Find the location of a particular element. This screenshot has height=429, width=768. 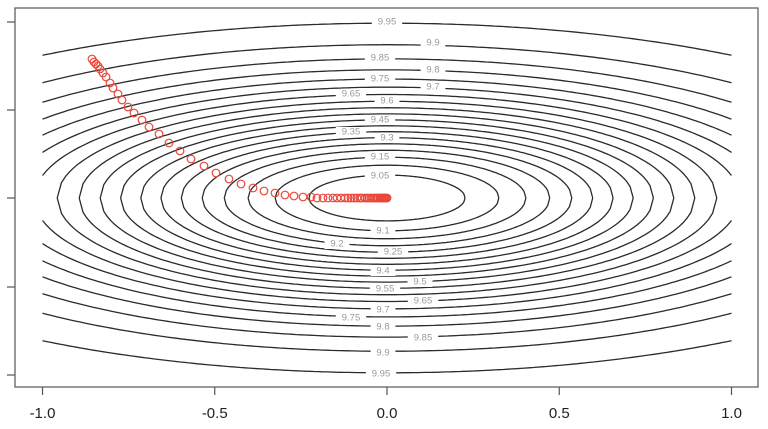

y-axis is located at coordinates (11, 198).